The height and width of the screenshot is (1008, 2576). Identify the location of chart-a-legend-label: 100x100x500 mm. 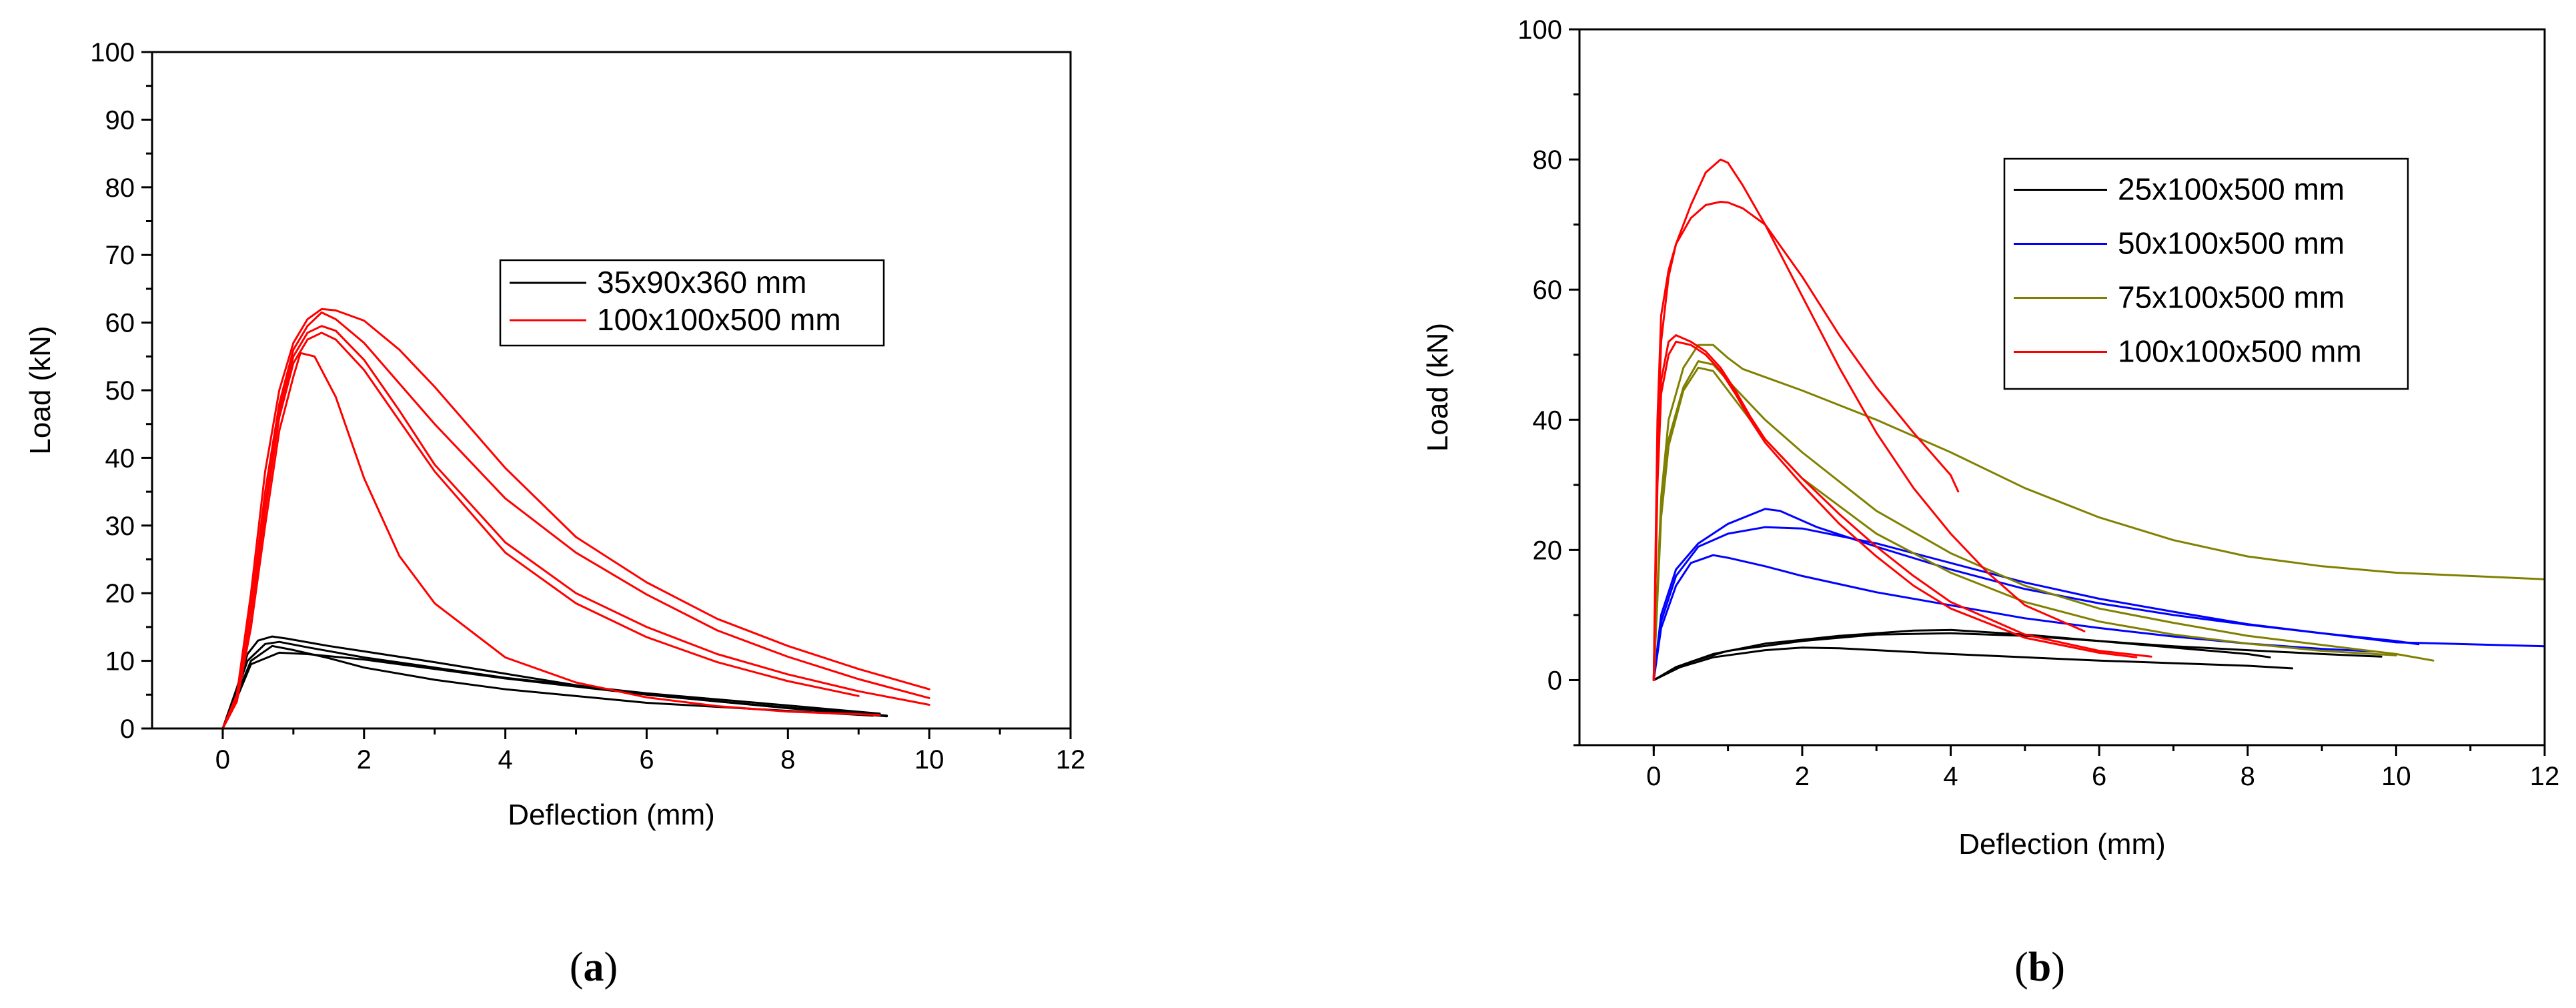
(719, 319).